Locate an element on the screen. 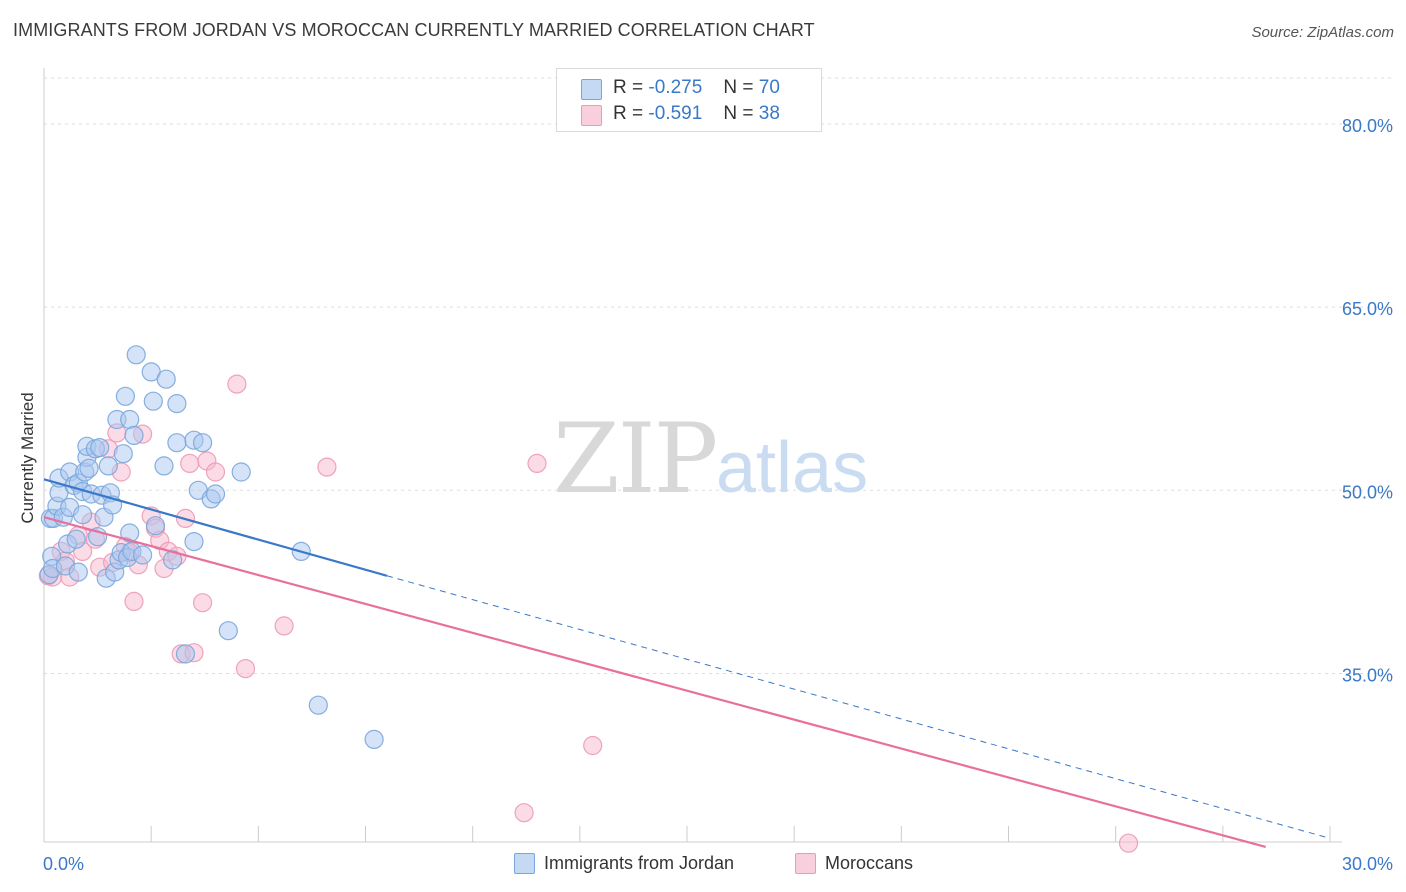 The height and width of the screenshot is (892, 1406). legend-text-jordan: R = -0.275 N = 70 is located at coordinates (696, 88).